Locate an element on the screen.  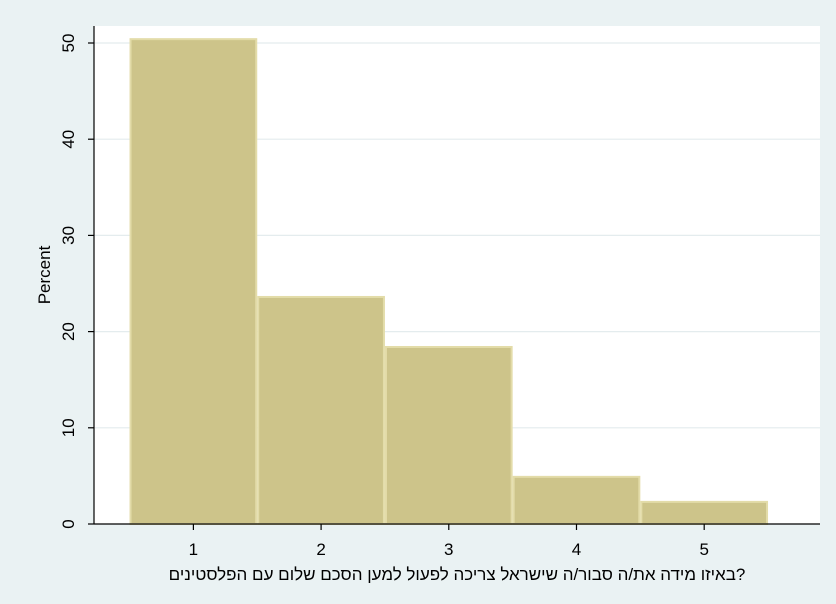
y-axis-title: Percent is located at coordinates (44, 274).